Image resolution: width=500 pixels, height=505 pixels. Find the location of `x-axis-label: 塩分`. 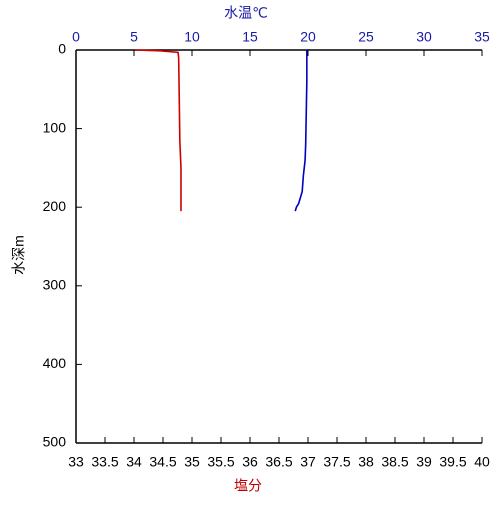

x-axis-label: 塩分 is located at coordinates (248, 486).